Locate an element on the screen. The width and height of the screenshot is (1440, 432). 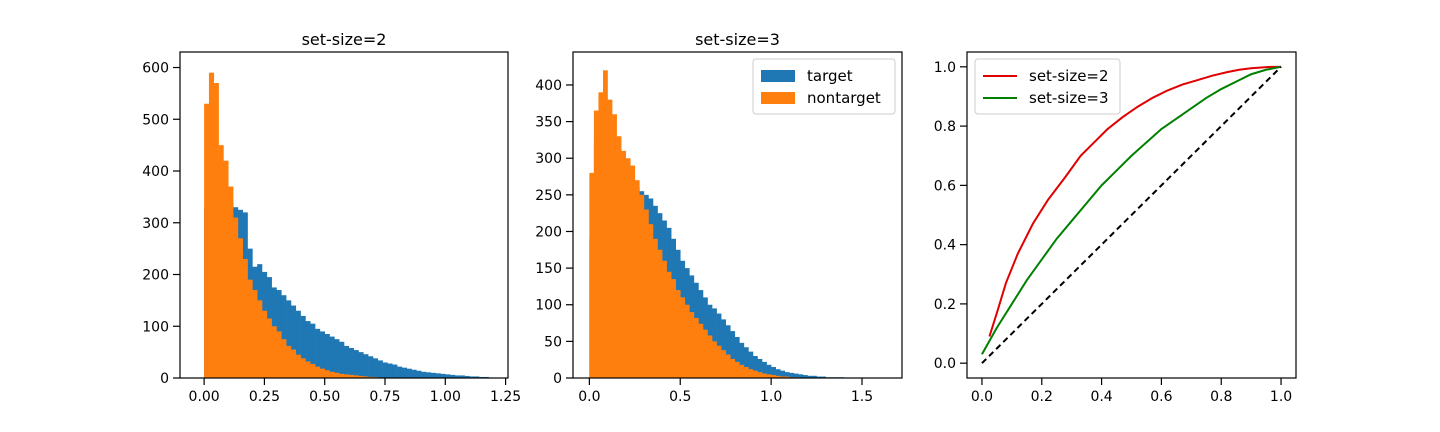
x-tick-label: 0.8 is located at coordinates (1221, 397).